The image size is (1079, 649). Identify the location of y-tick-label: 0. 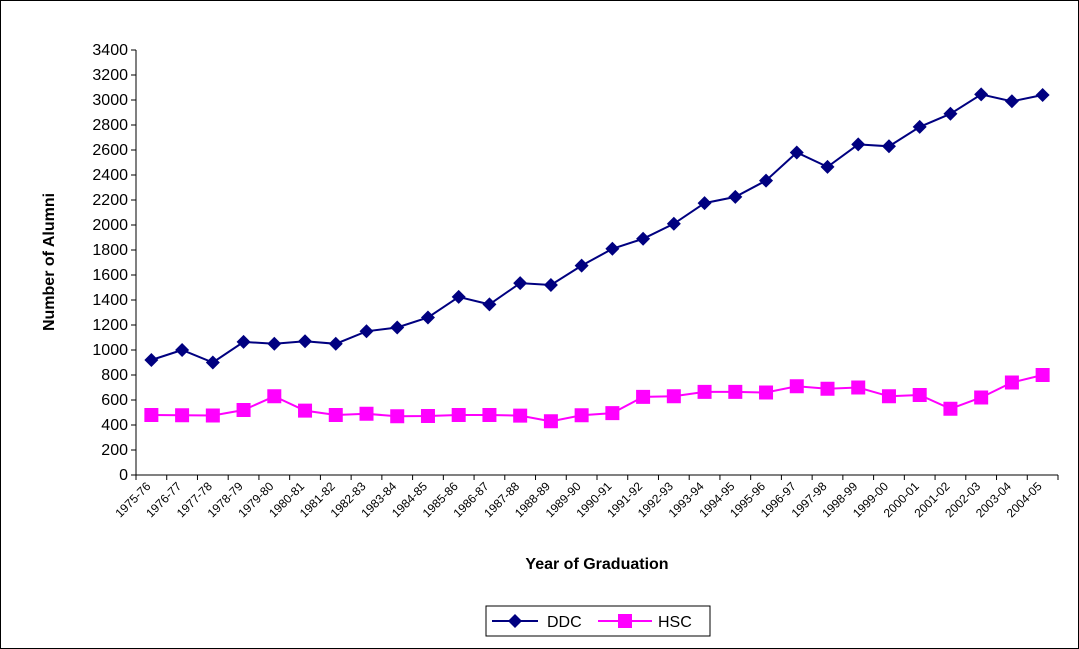
(123, 475).